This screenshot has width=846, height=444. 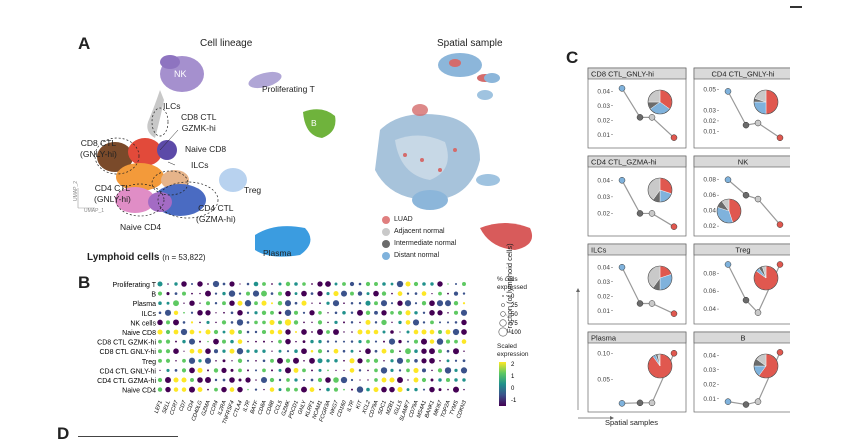 What do you see at coordinates (709, 273) in the screenshot?
I see `c-ytick: 0.08` at bounding box center [709, 273].